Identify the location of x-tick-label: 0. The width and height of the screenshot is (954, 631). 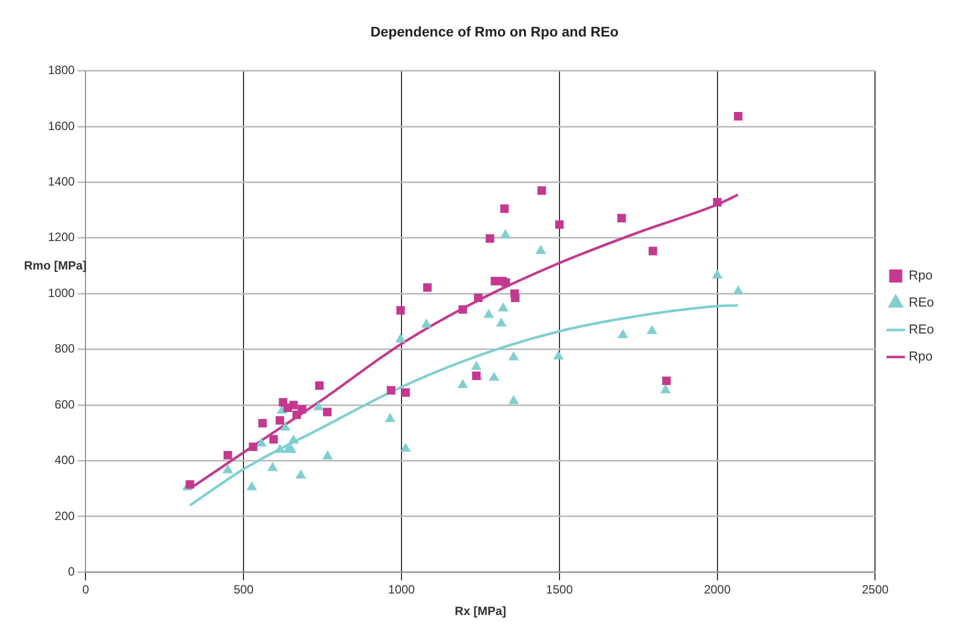
(86, 589).